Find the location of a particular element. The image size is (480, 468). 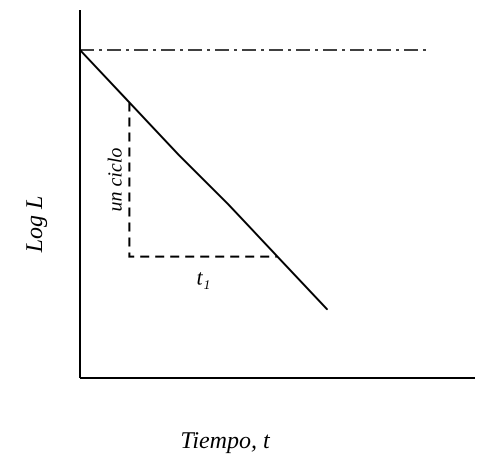

x-axis-title: Tiempo, t is located at coordinates (226, 441).